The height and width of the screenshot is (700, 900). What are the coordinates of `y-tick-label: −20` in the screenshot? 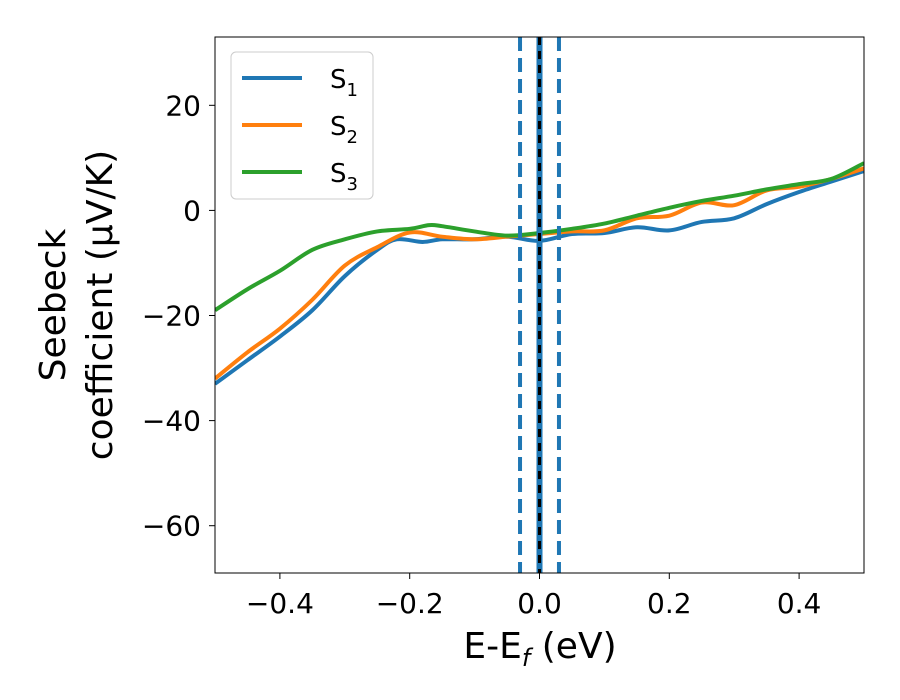 It's located at (171, 316).